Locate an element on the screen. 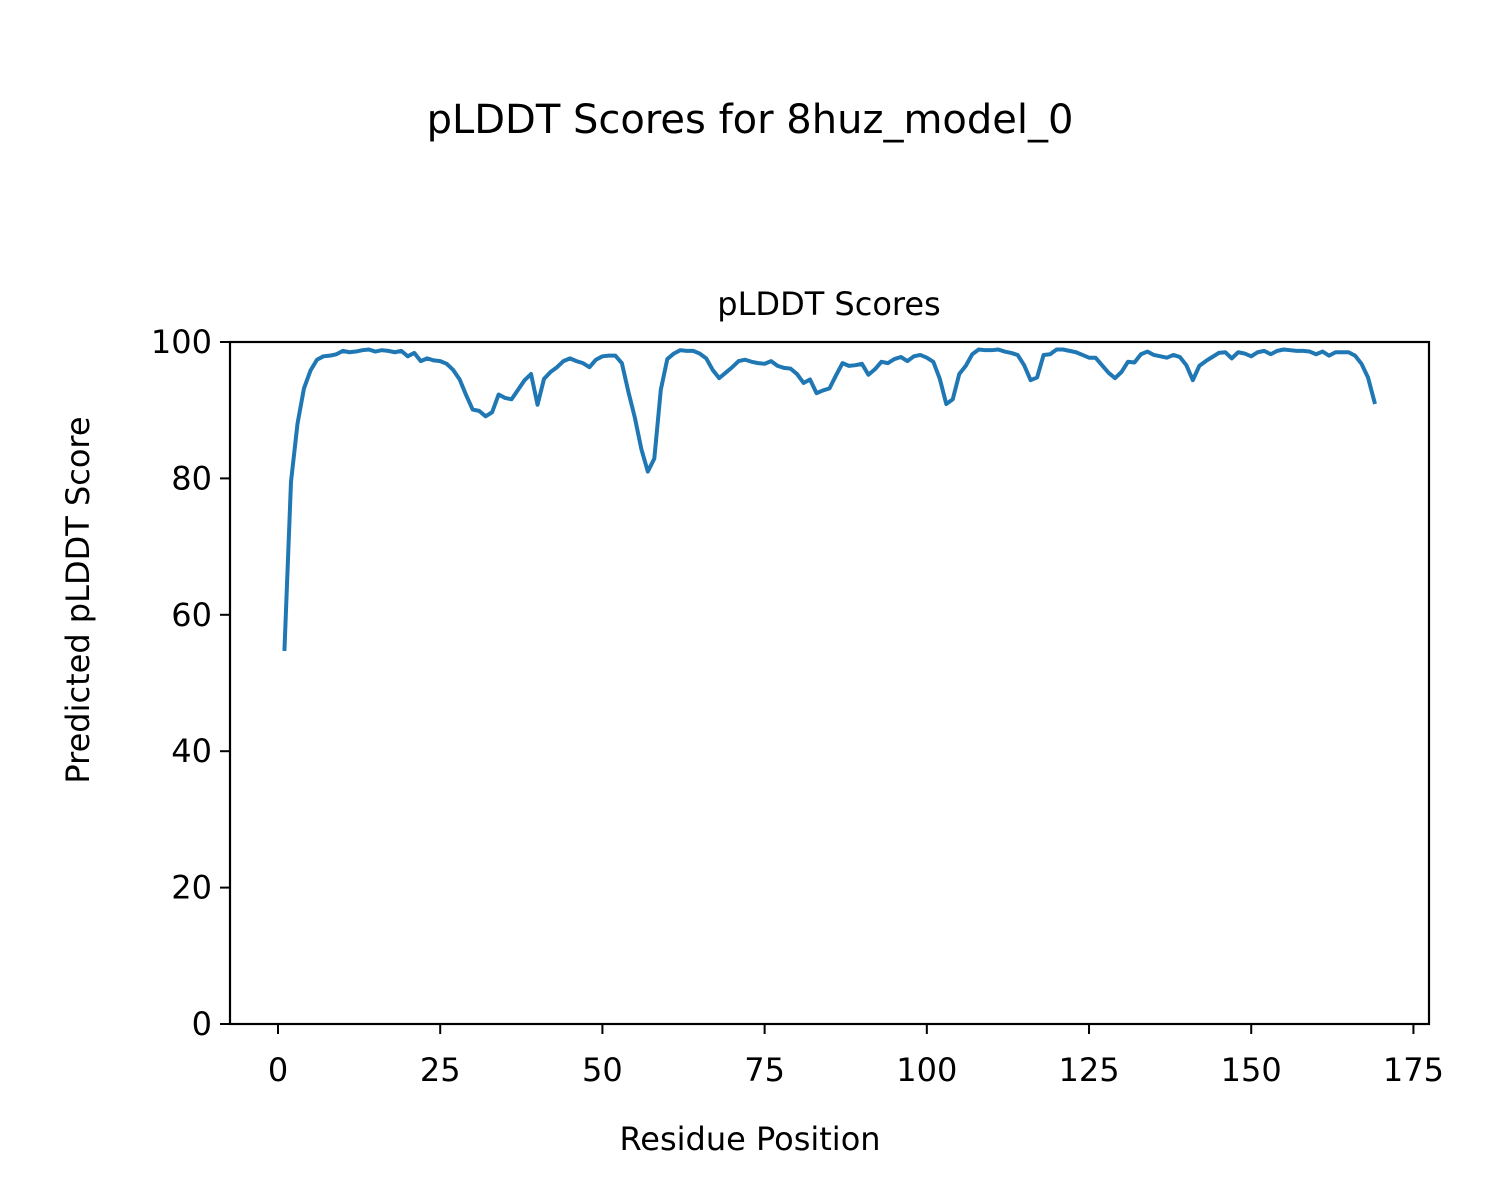 The height and width of the screenshot is (1200, 1500). y-tick-label: 100 is located at coordinates (181, 342).